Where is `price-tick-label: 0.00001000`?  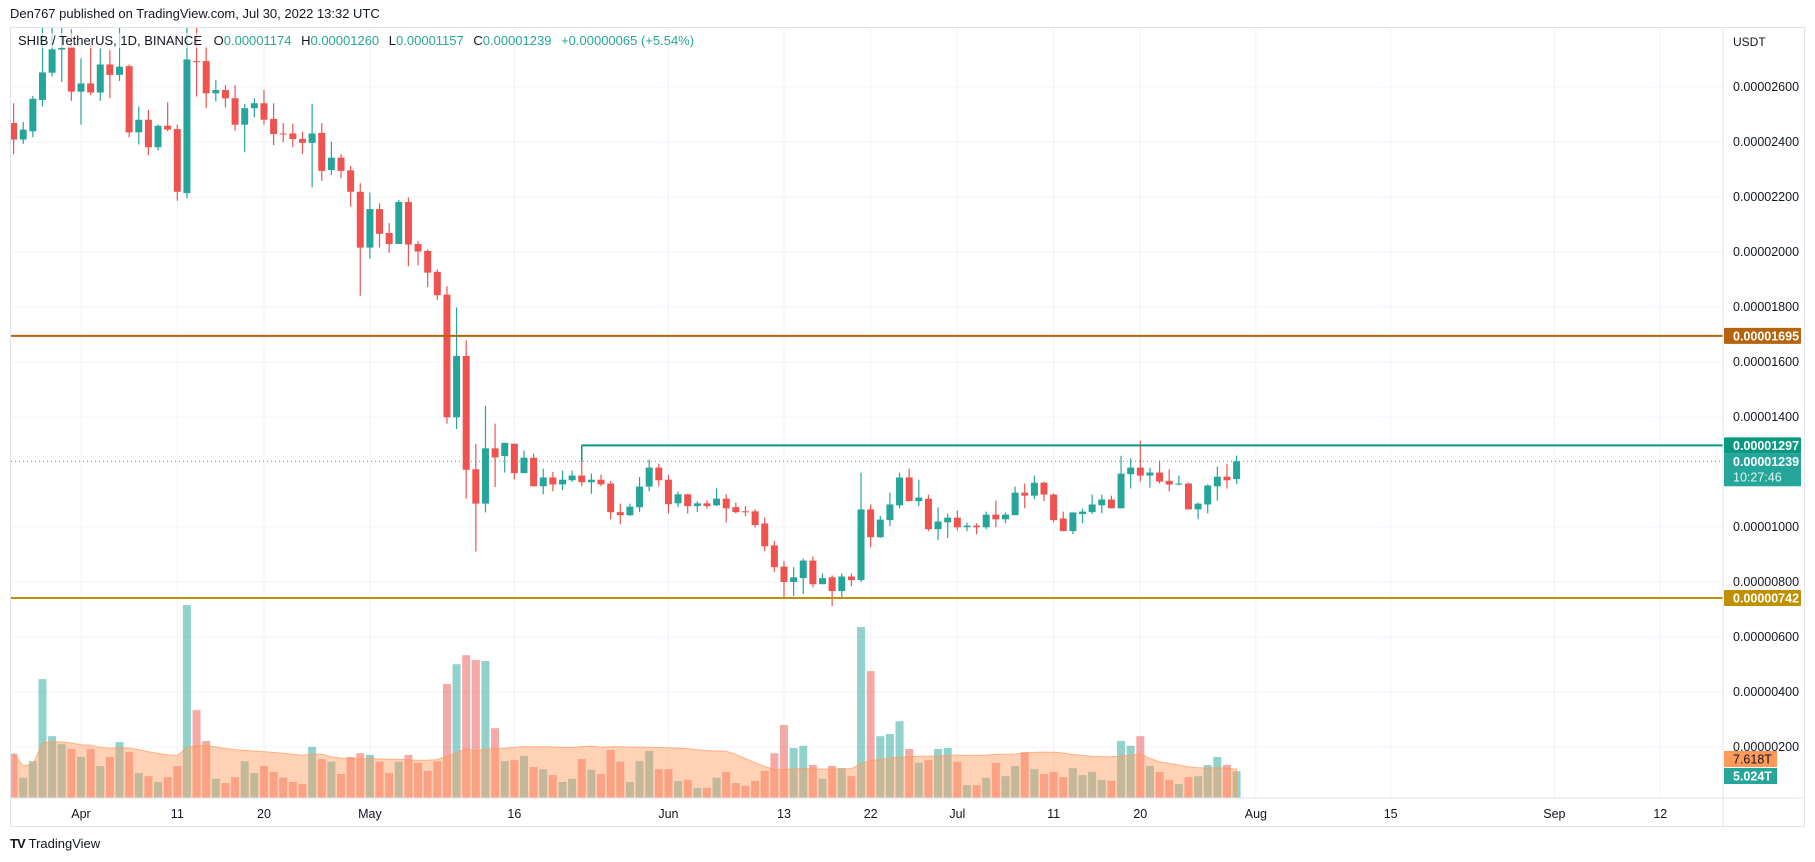
price-tick-label: 0.00001000 is located at coordinates (1766, 527).